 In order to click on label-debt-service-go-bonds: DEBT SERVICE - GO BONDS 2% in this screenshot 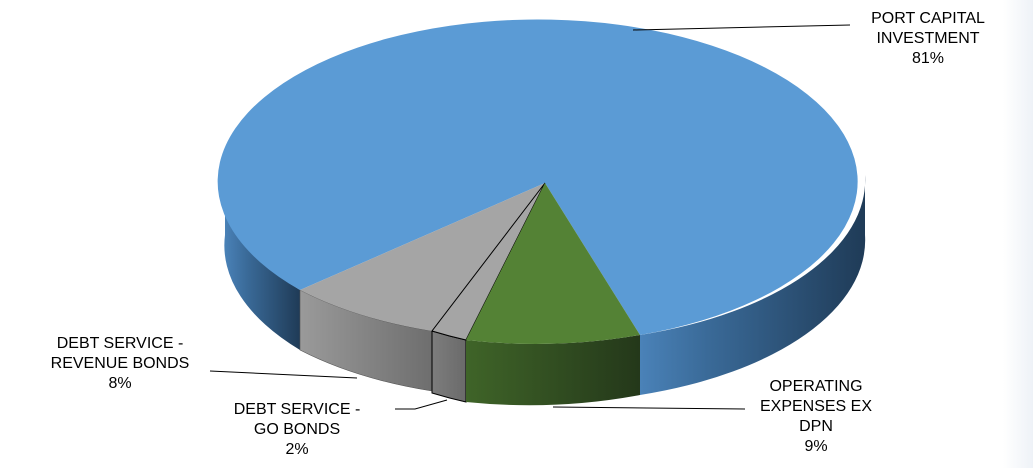, I will do `click(297, 430)`.